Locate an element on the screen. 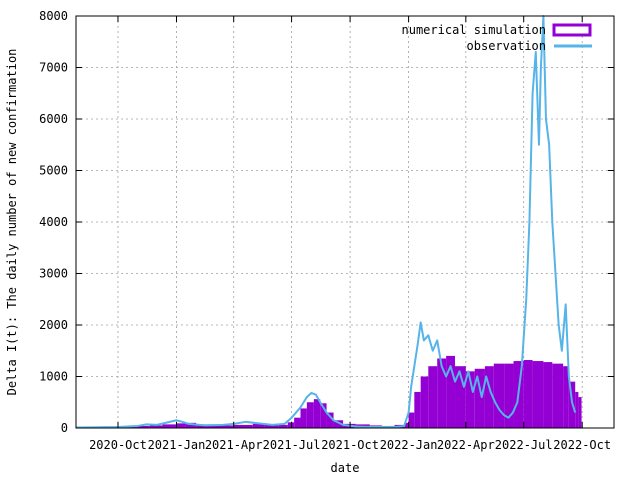 The width and height of the screenshot is (640, 480). legend-swatch-simulation is located at coordinates (572, 30).